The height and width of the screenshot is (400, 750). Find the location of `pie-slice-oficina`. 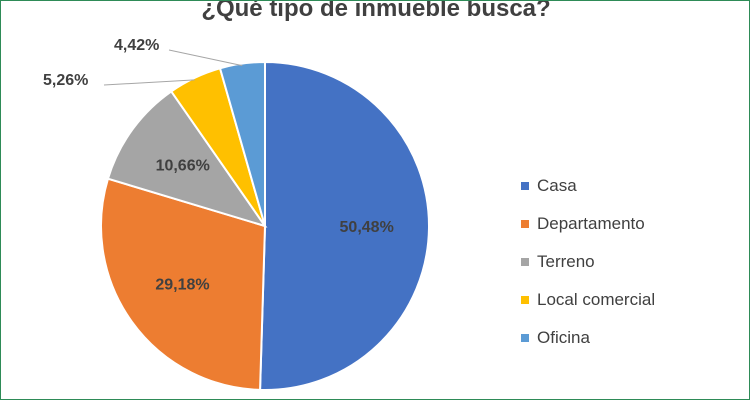

pie-slice-oficina is located at coordinates (242, 143).